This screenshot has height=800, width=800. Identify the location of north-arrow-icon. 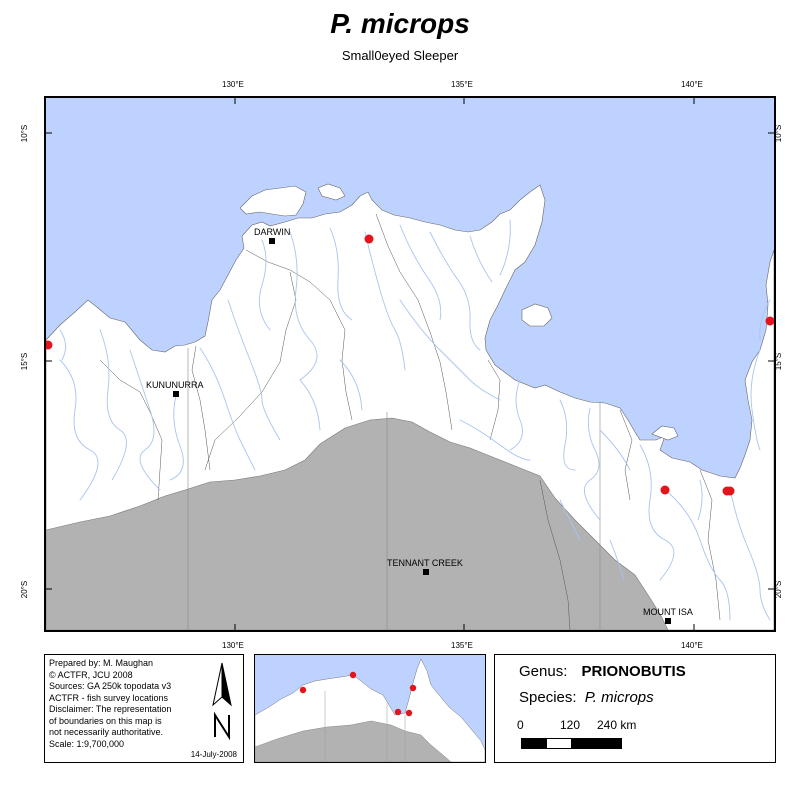
(222, 701).